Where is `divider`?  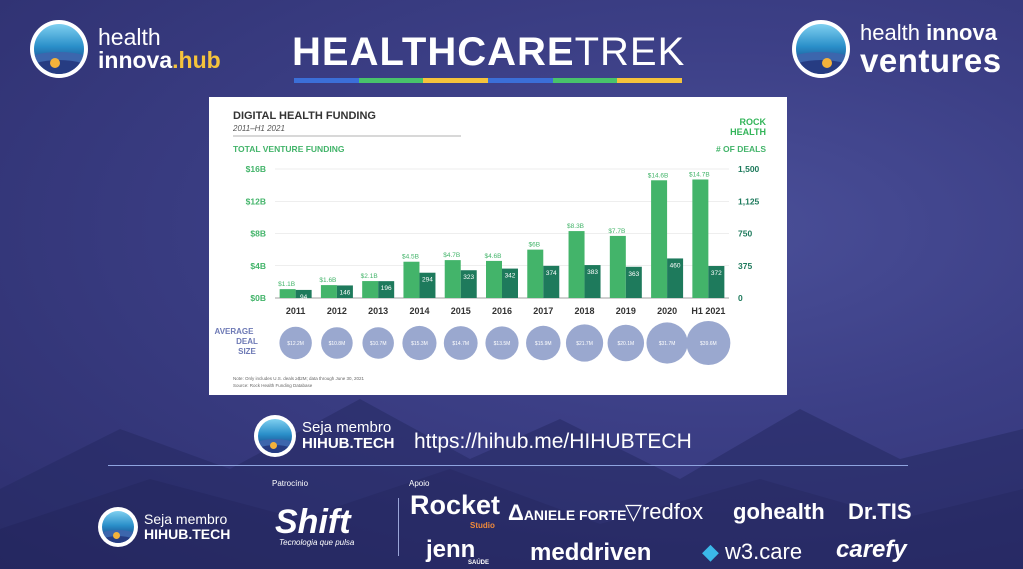 divider is located at coordinates (508, 465).